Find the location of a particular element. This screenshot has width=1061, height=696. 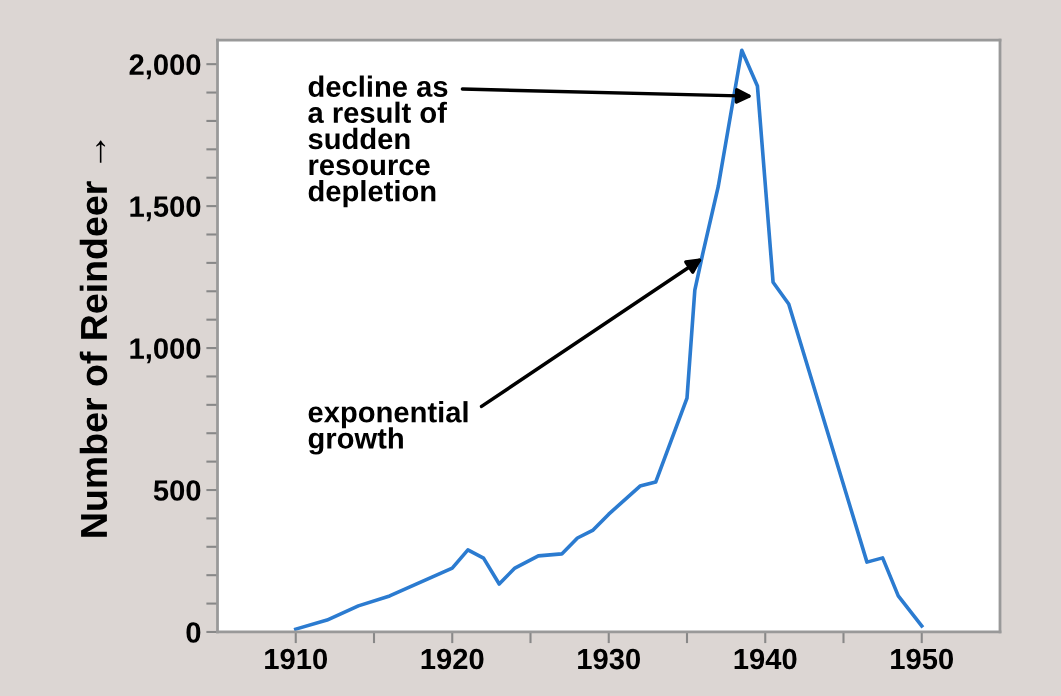

y-axis-title: Number of Reindeer → is located at coordinates (93, 338).